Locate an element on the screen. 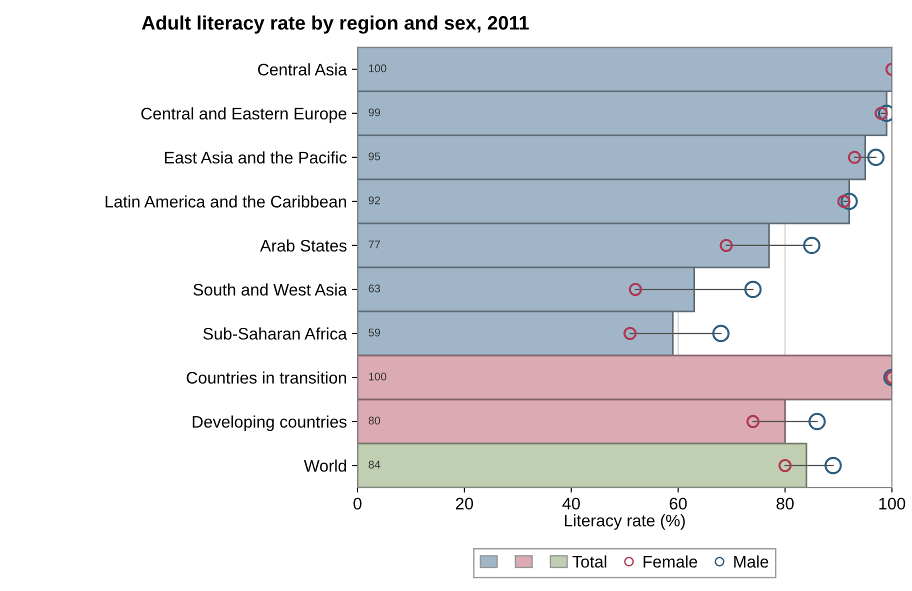 The height and width of the screenshot is (591, 912). y-tick-label: Central and Eastern Europe is located at coordinates (243, 115).